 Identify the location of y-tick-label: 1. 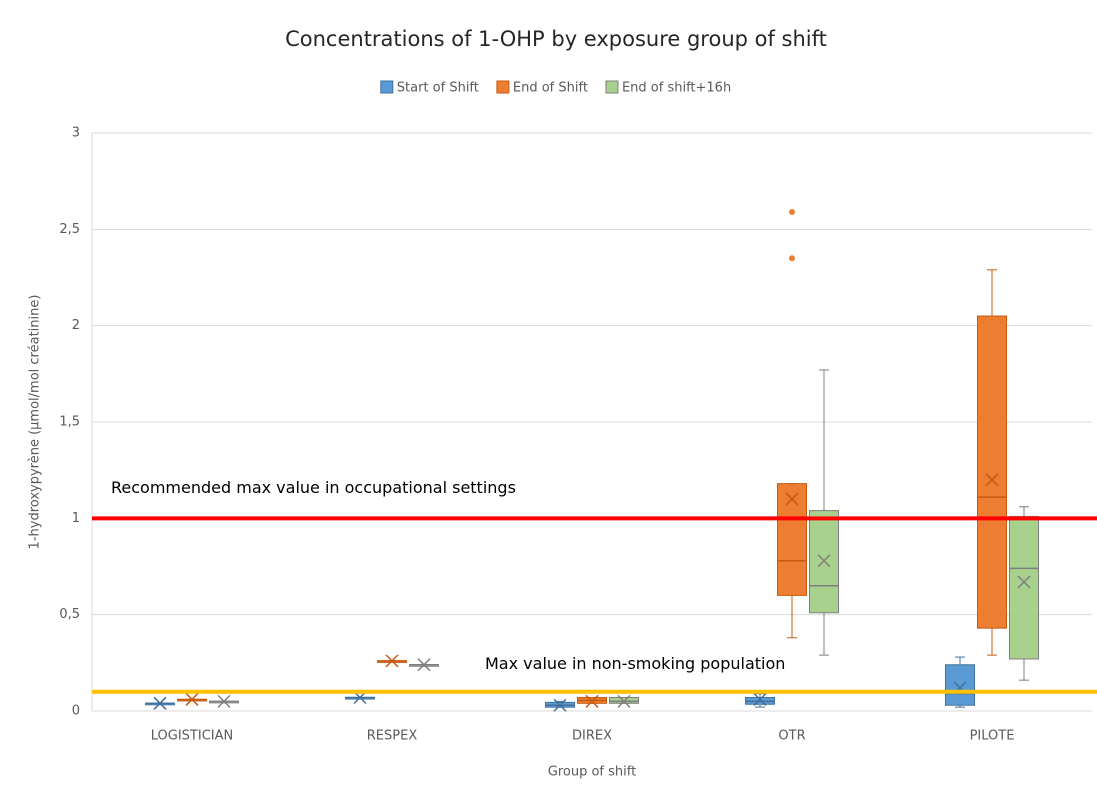
(76, 518).